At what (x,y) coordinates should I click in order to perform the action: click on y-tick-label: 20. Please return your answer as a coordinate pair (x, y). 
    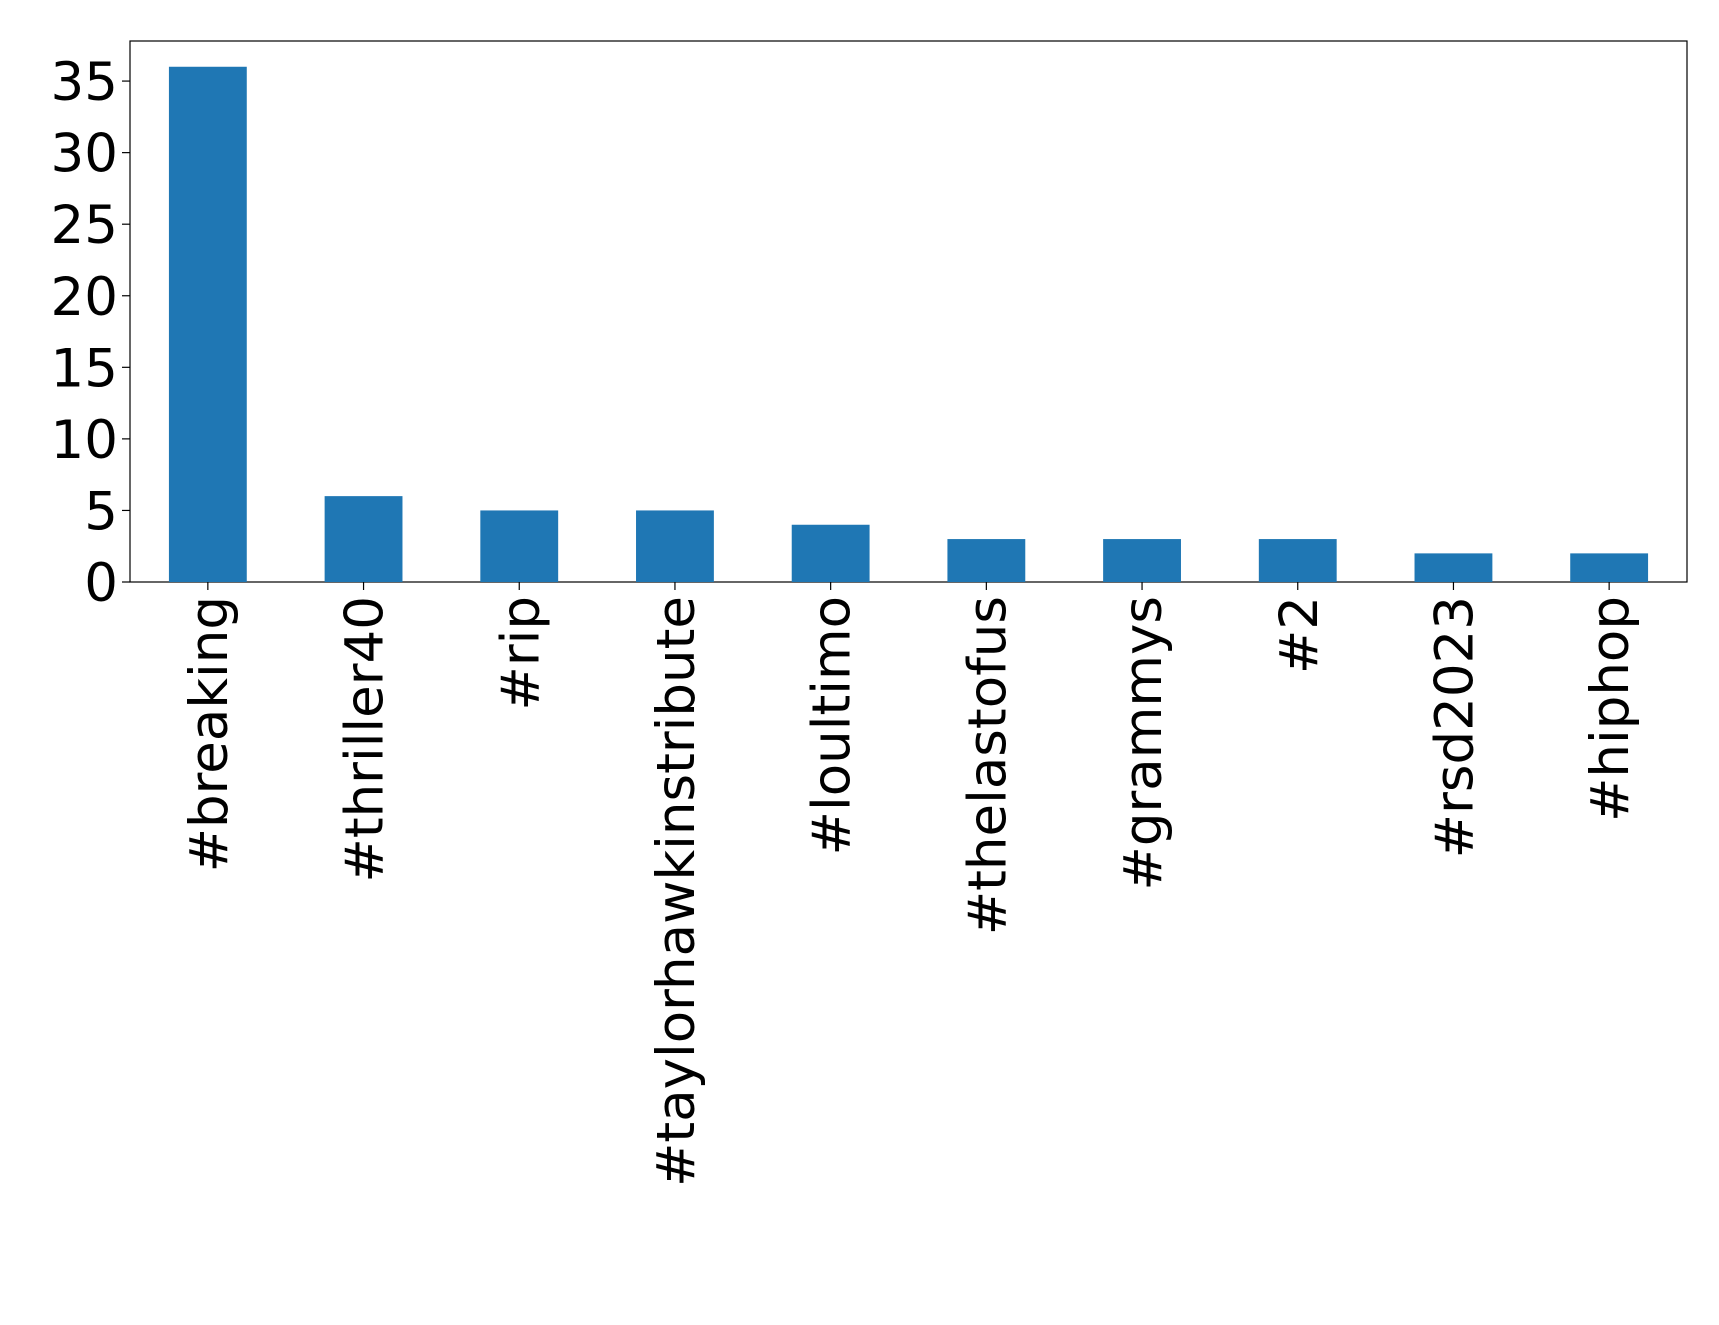
    Looking at the image, I should click on (84, 297).